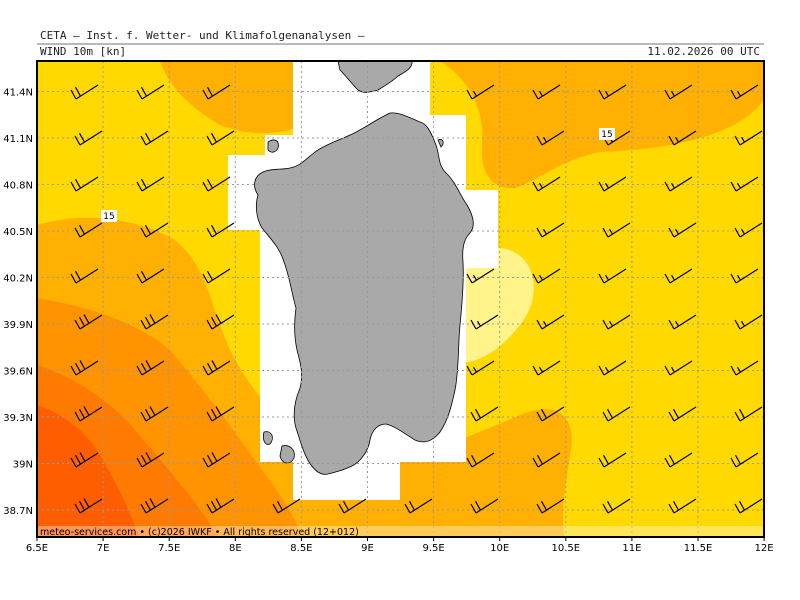 The height and width of the screenshot is (600, 800). What do you see at coordinates (440, 143) in the screenshot?
I see `island-tavolara` at bounding box center [440, 143].